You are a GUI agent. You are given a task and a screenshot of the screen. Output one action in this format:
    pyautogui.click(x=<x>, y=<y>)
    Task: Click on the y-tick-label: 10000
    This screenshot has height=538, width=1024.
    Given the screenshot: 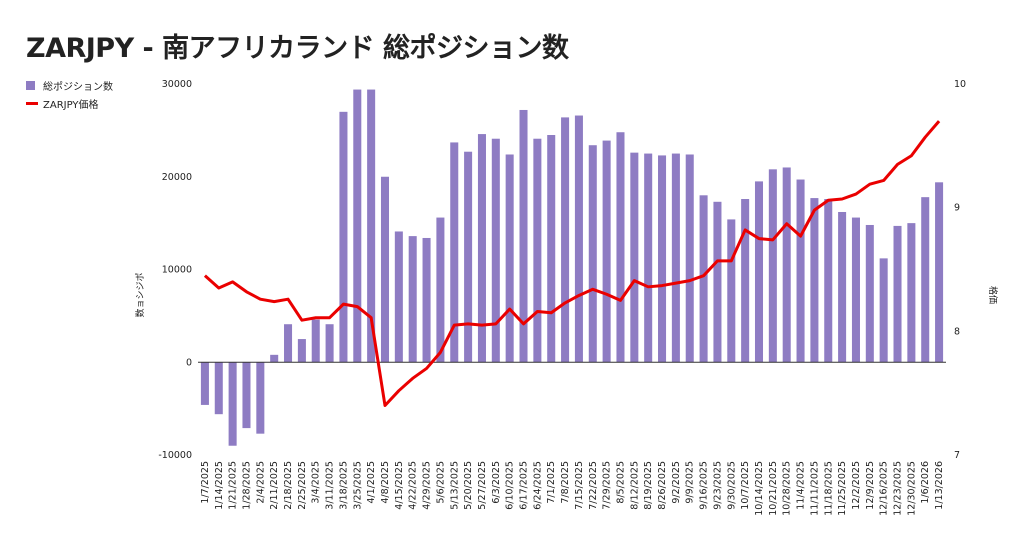 What is the action you would take?
    pyautogui.click(x=177, y=270)
    